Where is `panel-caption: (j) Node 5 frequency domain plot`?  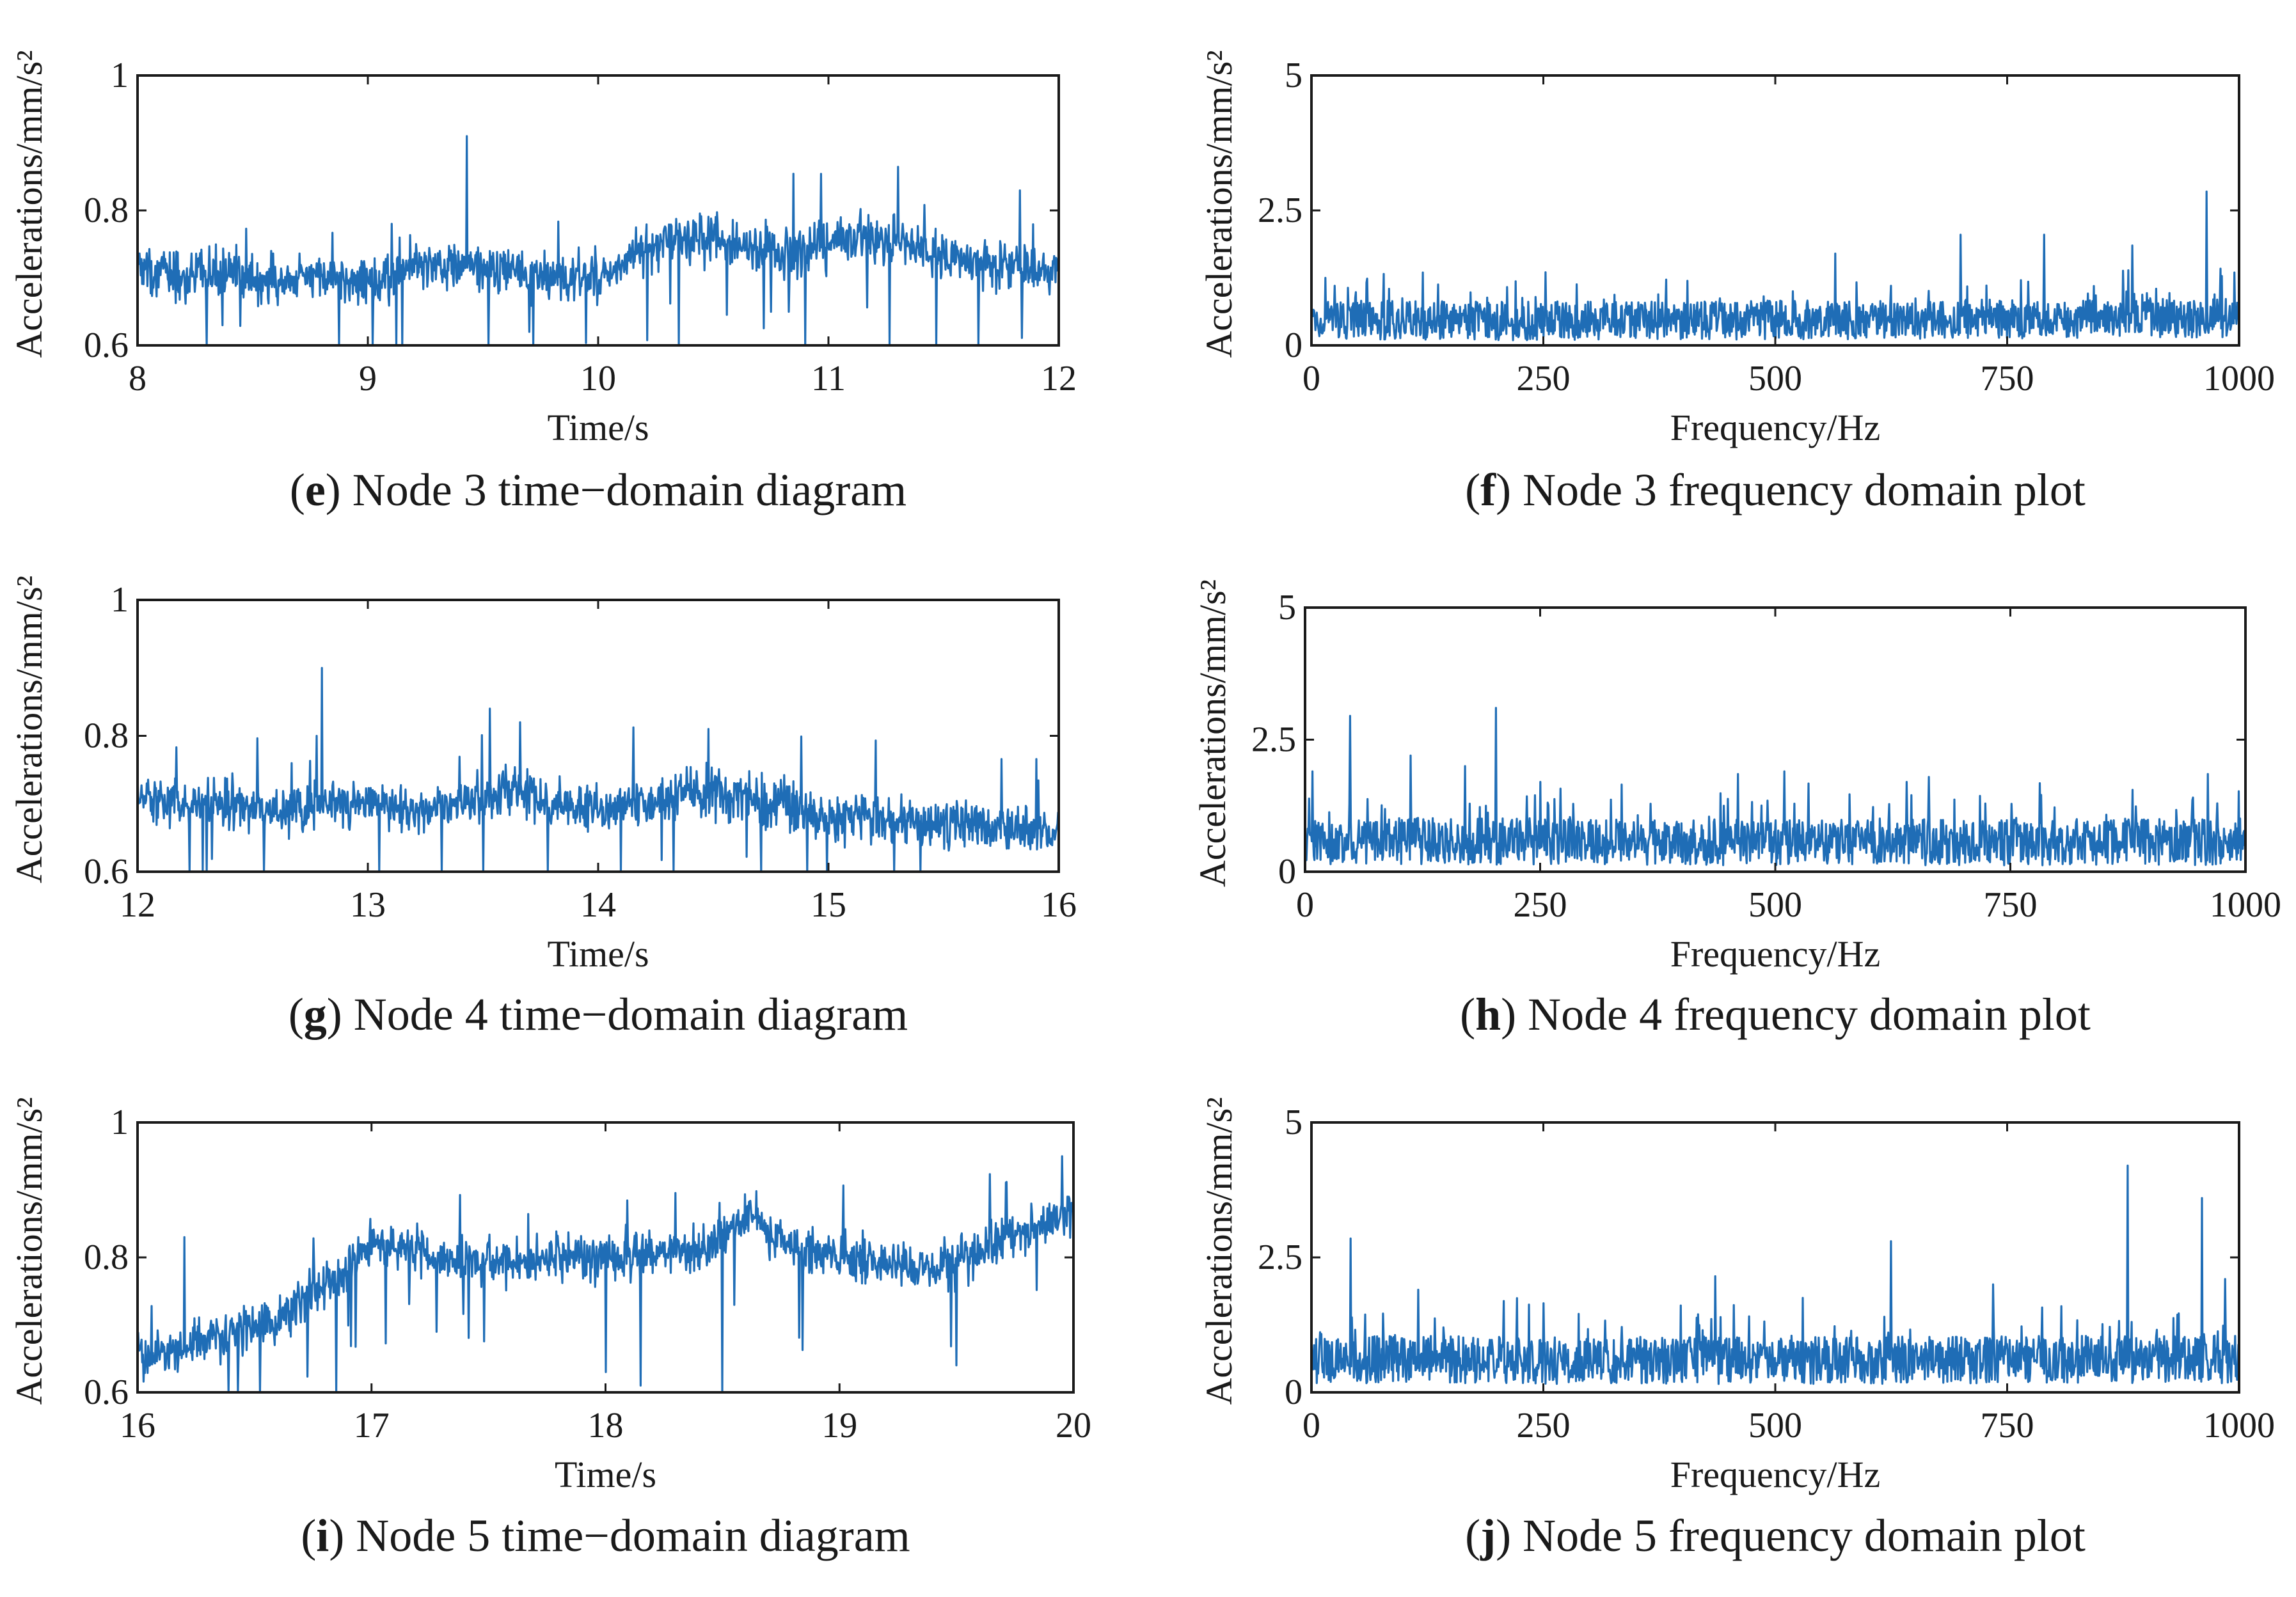 panel-caption: (j) Node 5 frequency domain plot is located at coordinates (1776, 1536).